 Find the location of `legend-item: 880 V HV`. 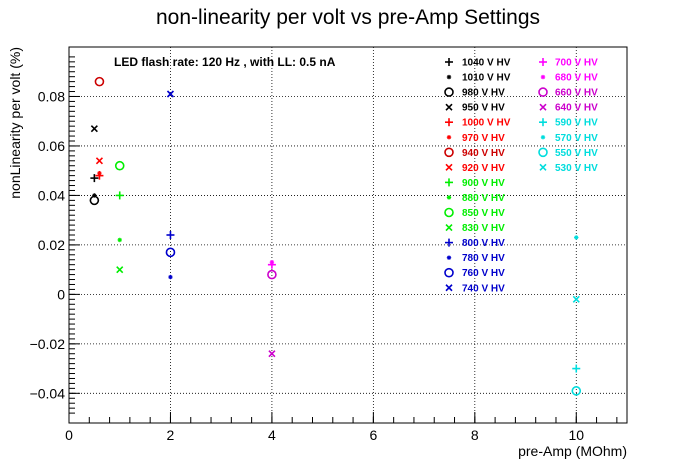

legend-item: 880 V HV is located at coordinates (475, 198).